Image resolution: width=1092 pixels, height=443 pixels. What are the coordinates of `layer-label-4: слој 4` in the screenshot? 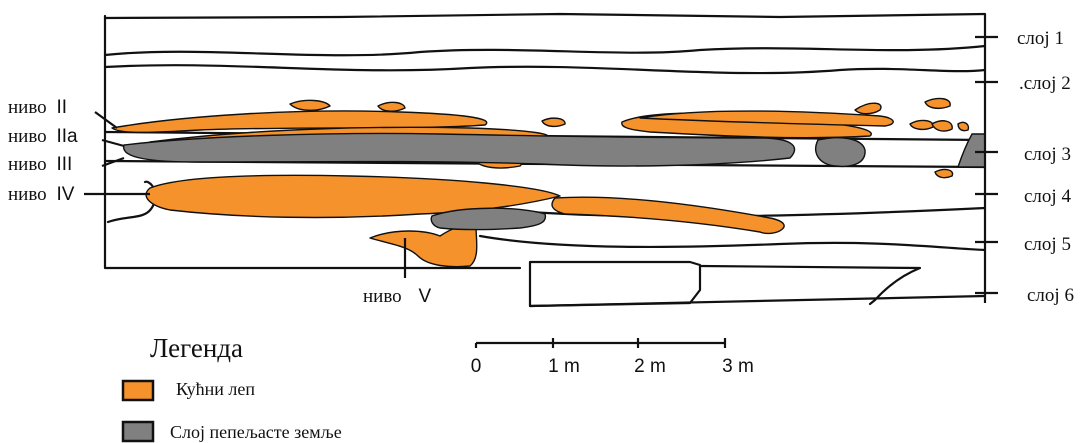 It's located at (1047, 196).